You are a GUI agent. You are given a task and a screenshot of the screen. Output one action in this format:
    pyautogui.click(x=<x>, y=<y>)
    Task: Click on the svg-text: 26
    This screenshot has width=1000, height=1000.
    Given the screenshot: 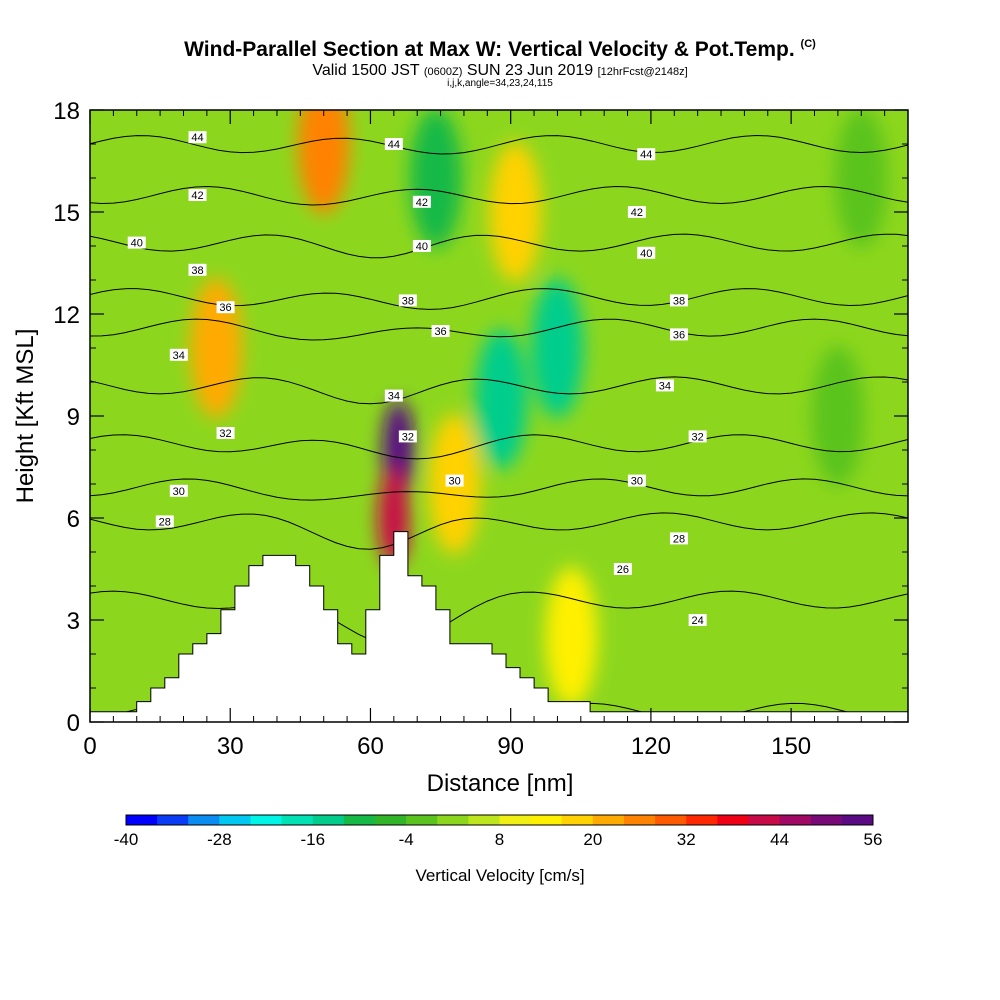 What is the action you would take?
    pyautogui.click(x=623, y=570)
    